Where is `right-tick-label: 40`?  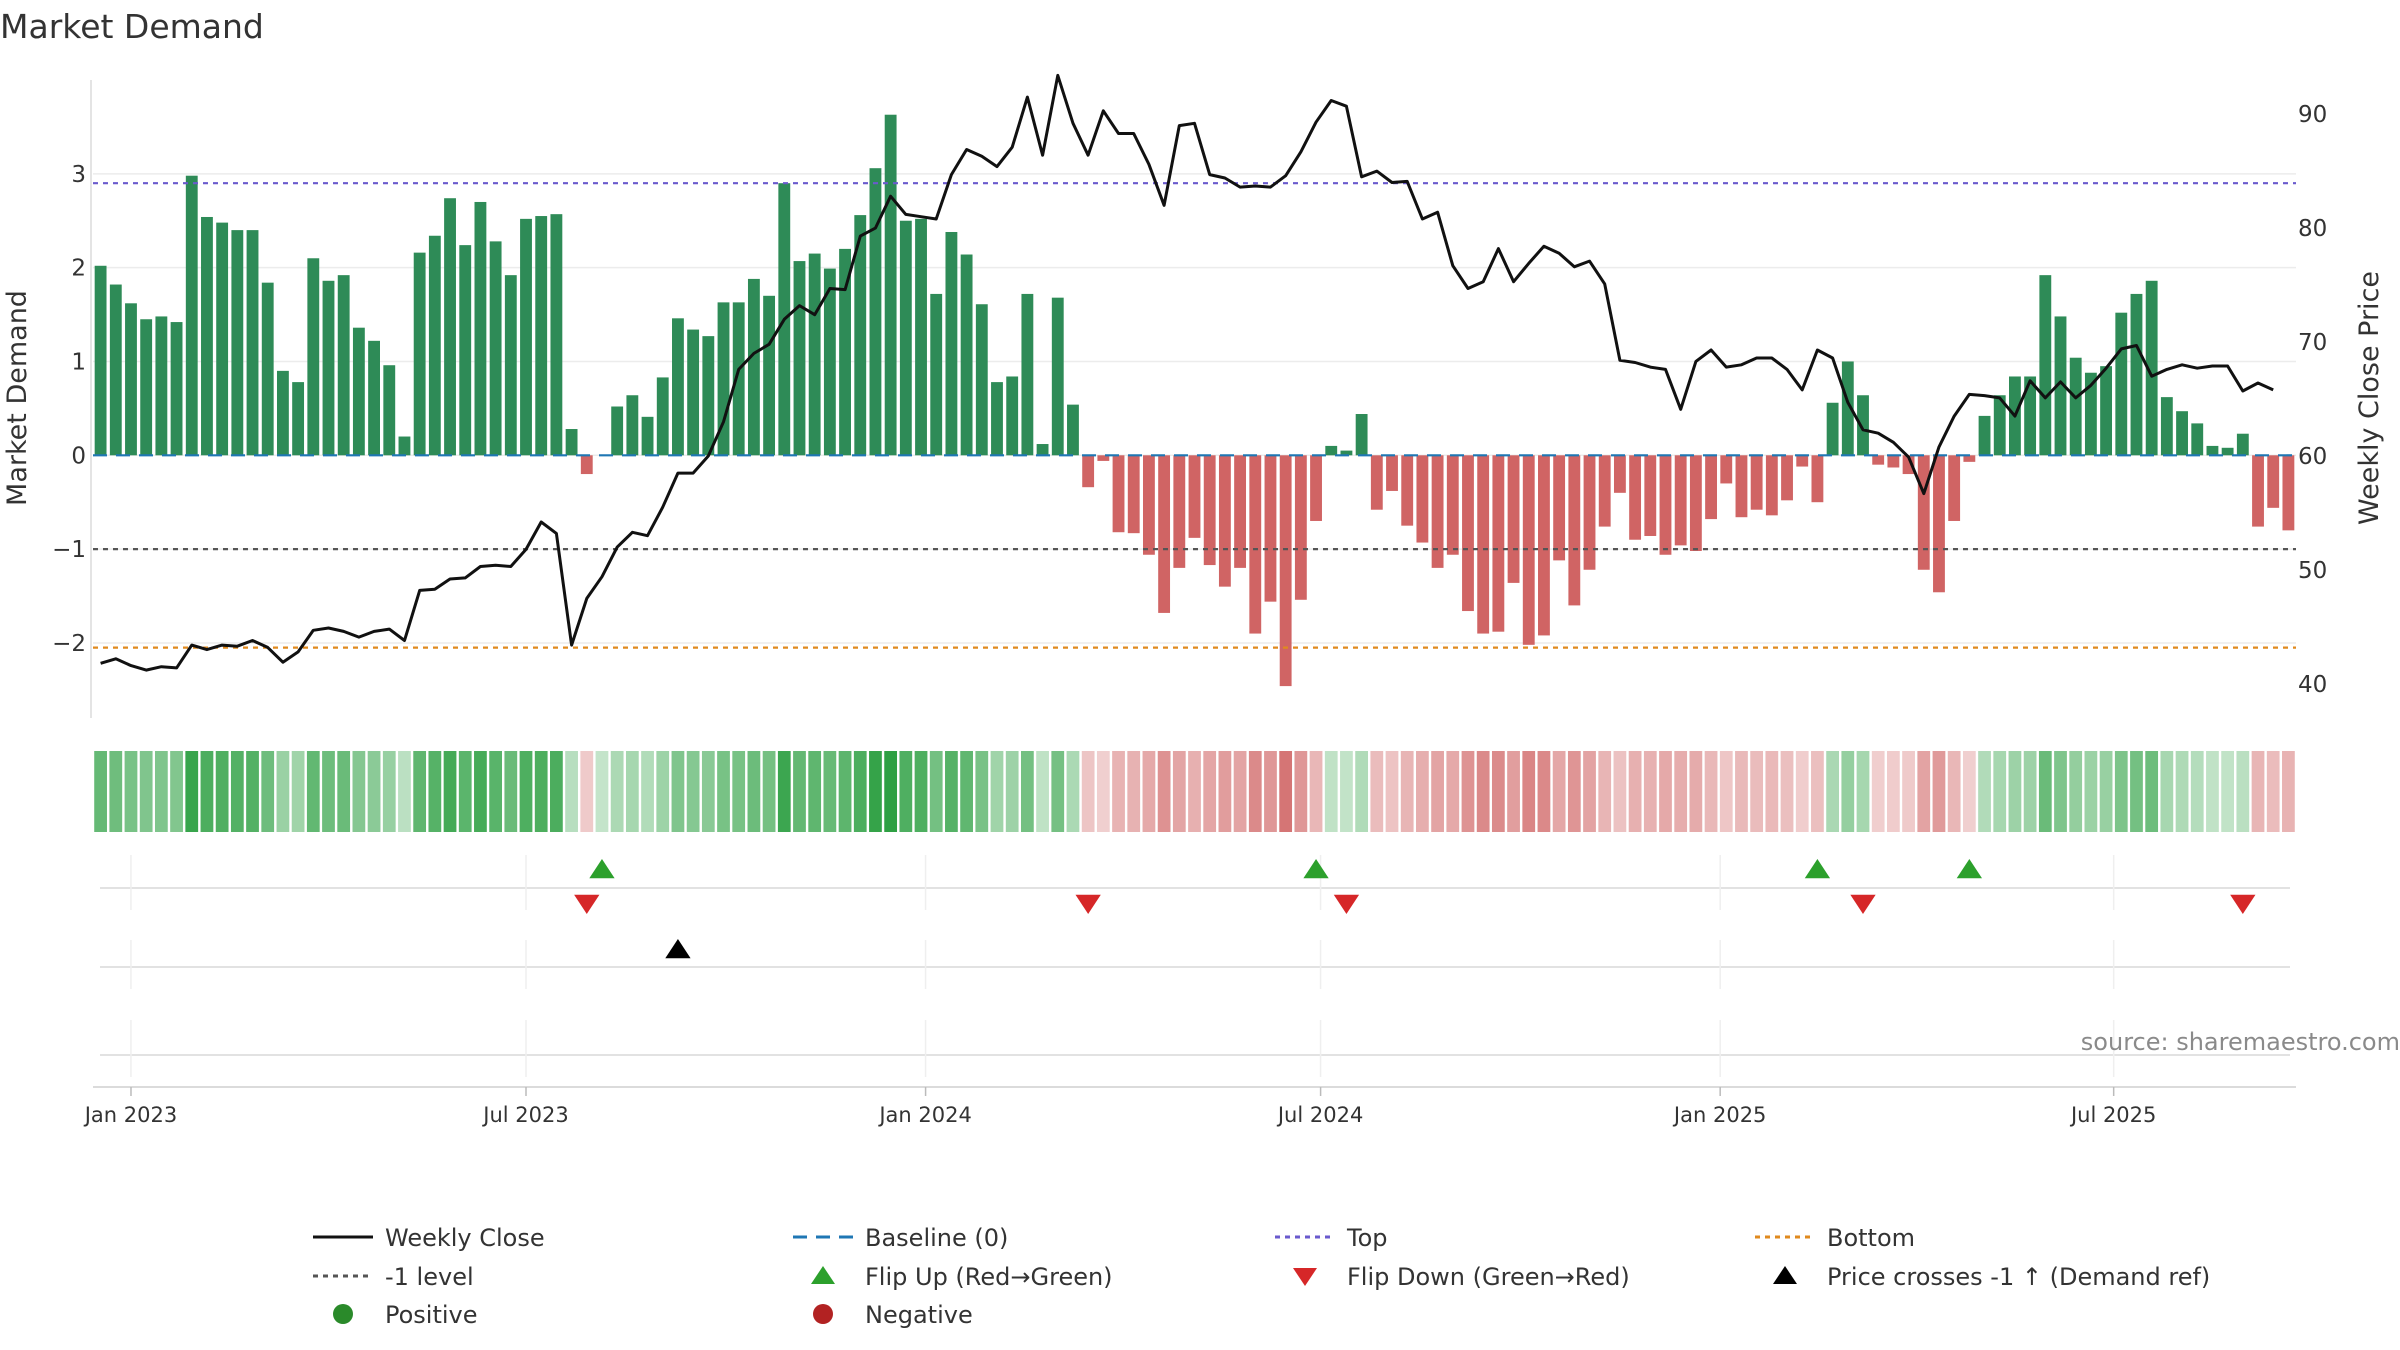 right-tick-label: 40 is located at coordinates (2312, 685).